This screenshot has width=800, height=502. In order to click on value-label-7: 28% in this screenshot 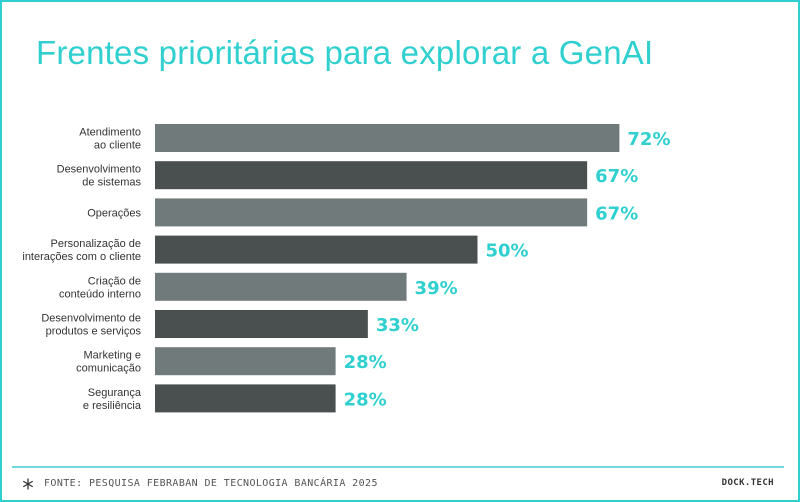, I will do `click(365, 362)`.